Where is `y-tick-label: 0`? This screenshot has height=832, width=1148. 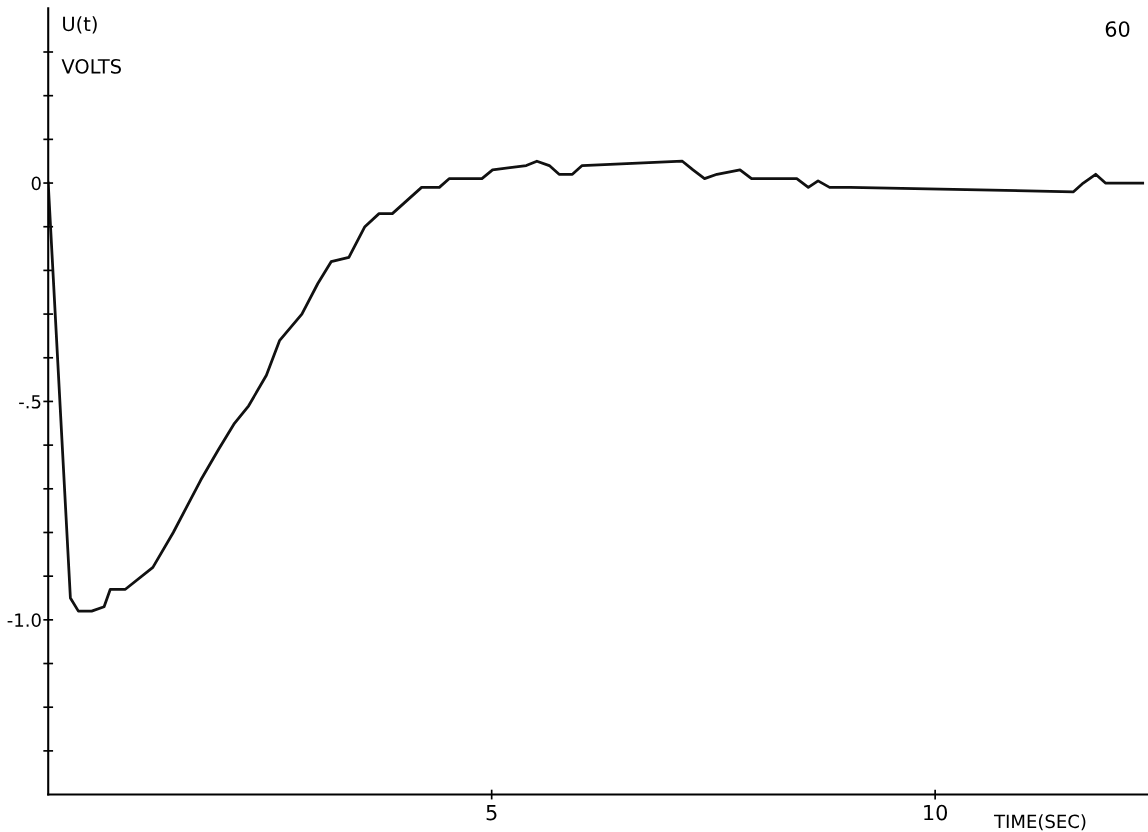 y-tick-label: 0 is located at coordinates (36, 183).